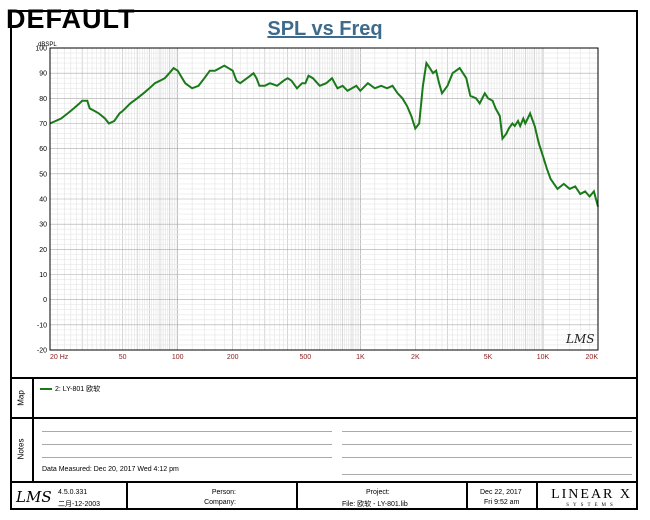  I want to click on version-cell: LMS 4.5.0.331 二月-12-2003, so click(69, 496).